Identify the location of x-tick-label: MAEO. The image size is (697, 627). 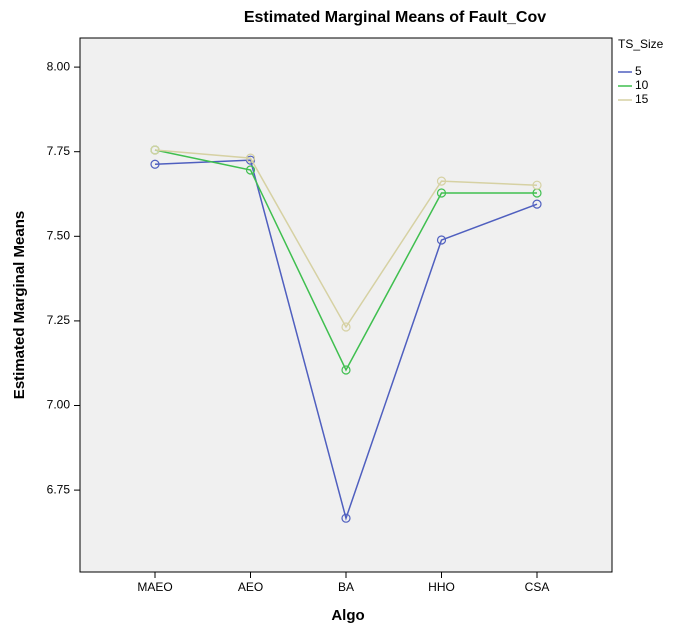
(154, 587).